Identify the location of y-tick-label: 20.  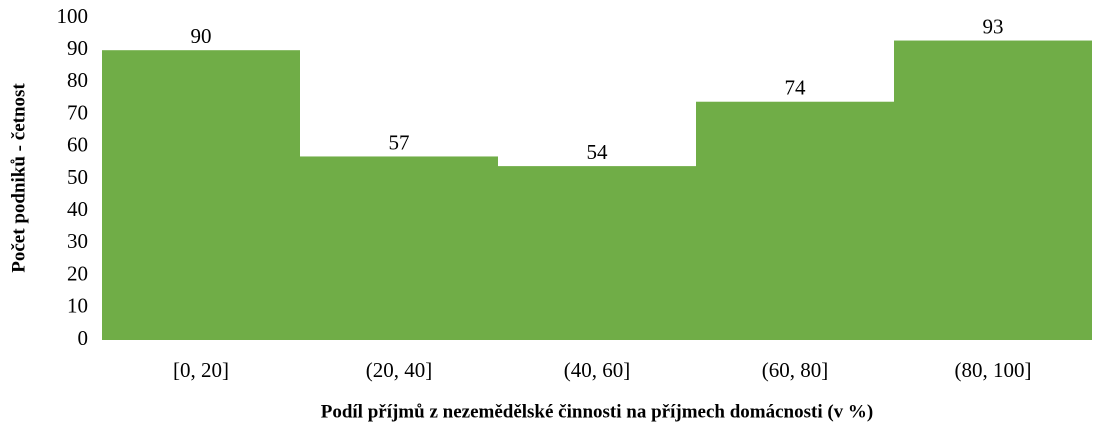
(77, 273).